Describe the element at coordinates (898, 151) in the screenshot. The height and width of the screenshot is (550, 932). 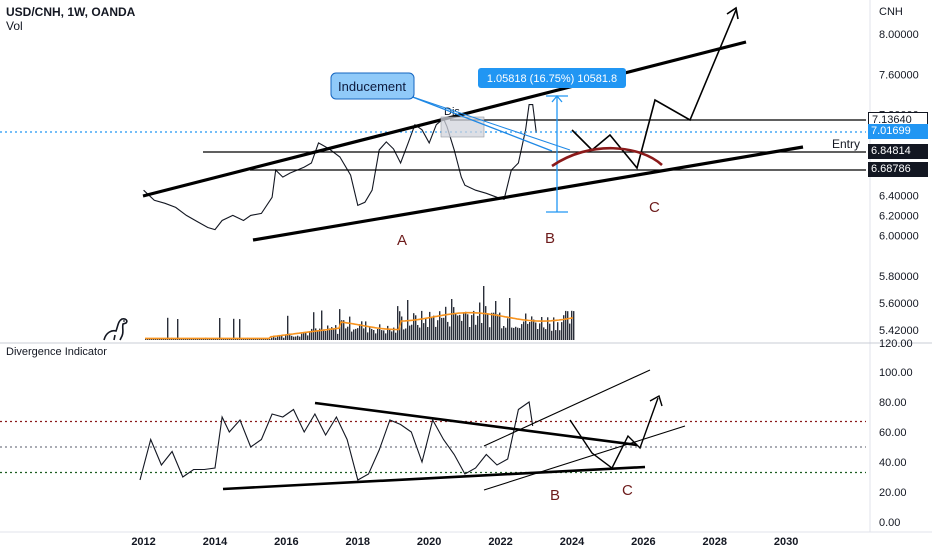
I see `price-tag-6-84814: 6.84814` at that location.